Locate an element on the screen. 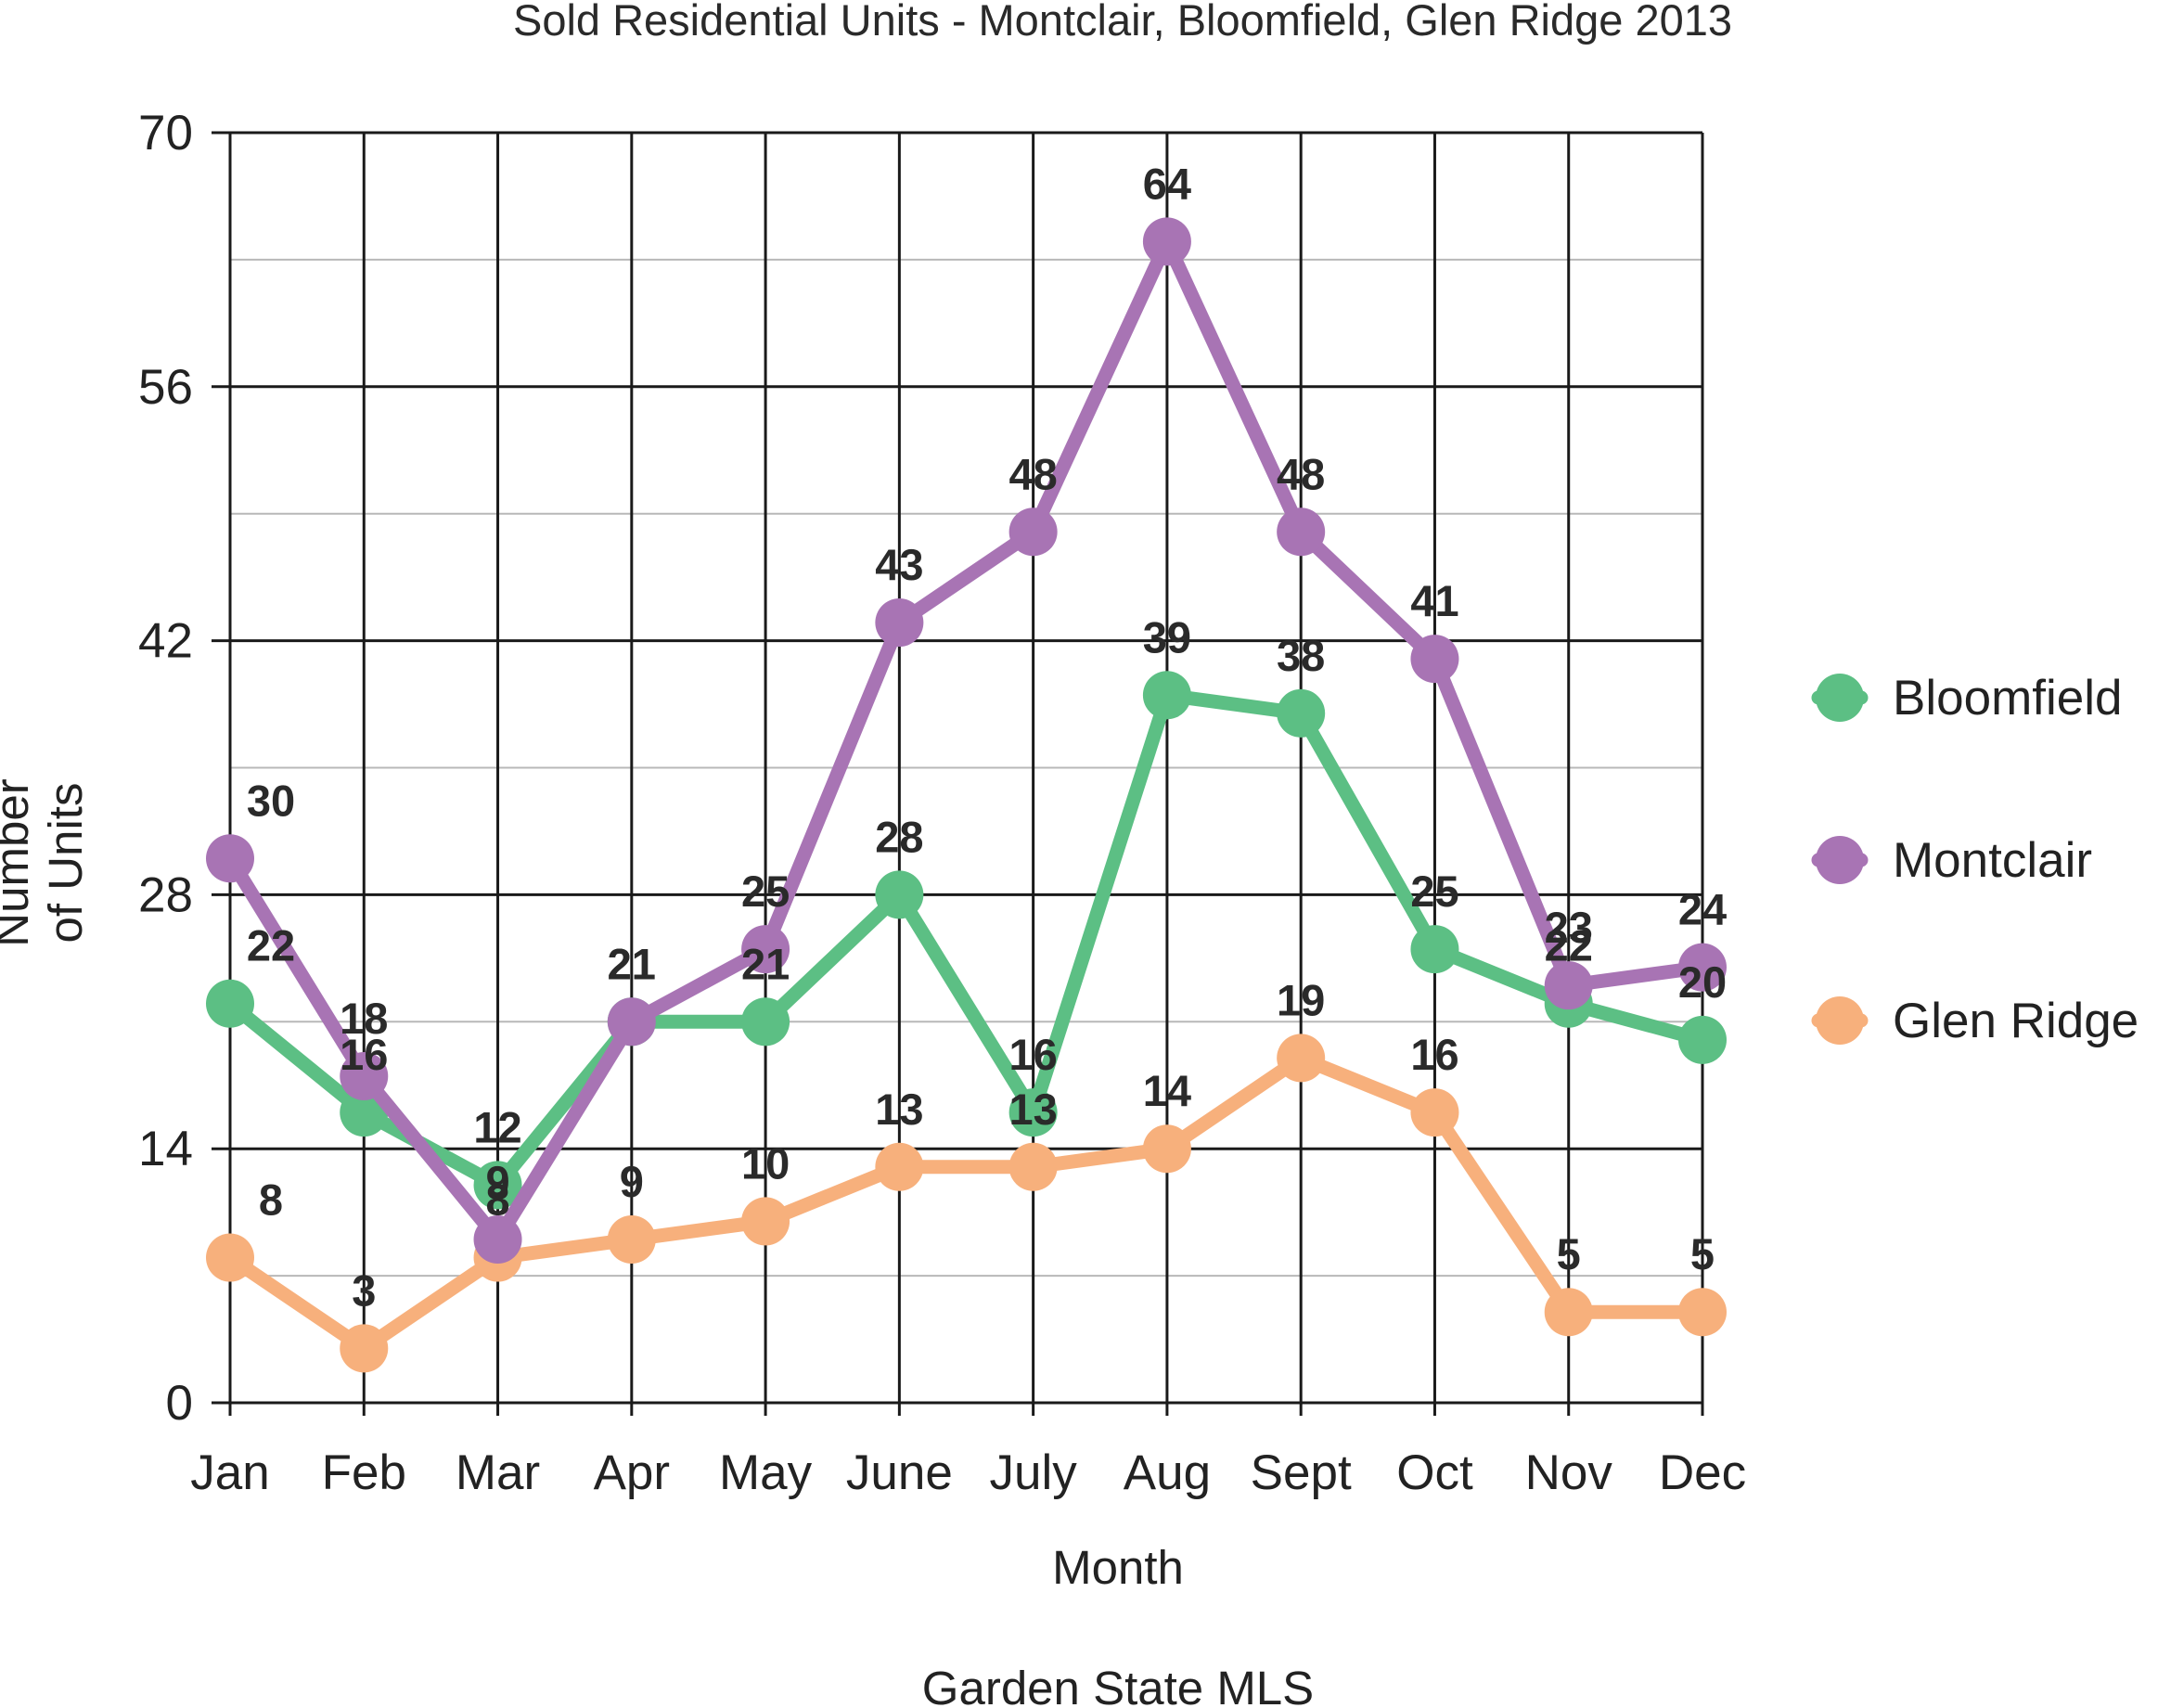 The height and width of the screenshot is (1708, 2158). x-tick-label: Sept is located at coordinates (1301, 1472).